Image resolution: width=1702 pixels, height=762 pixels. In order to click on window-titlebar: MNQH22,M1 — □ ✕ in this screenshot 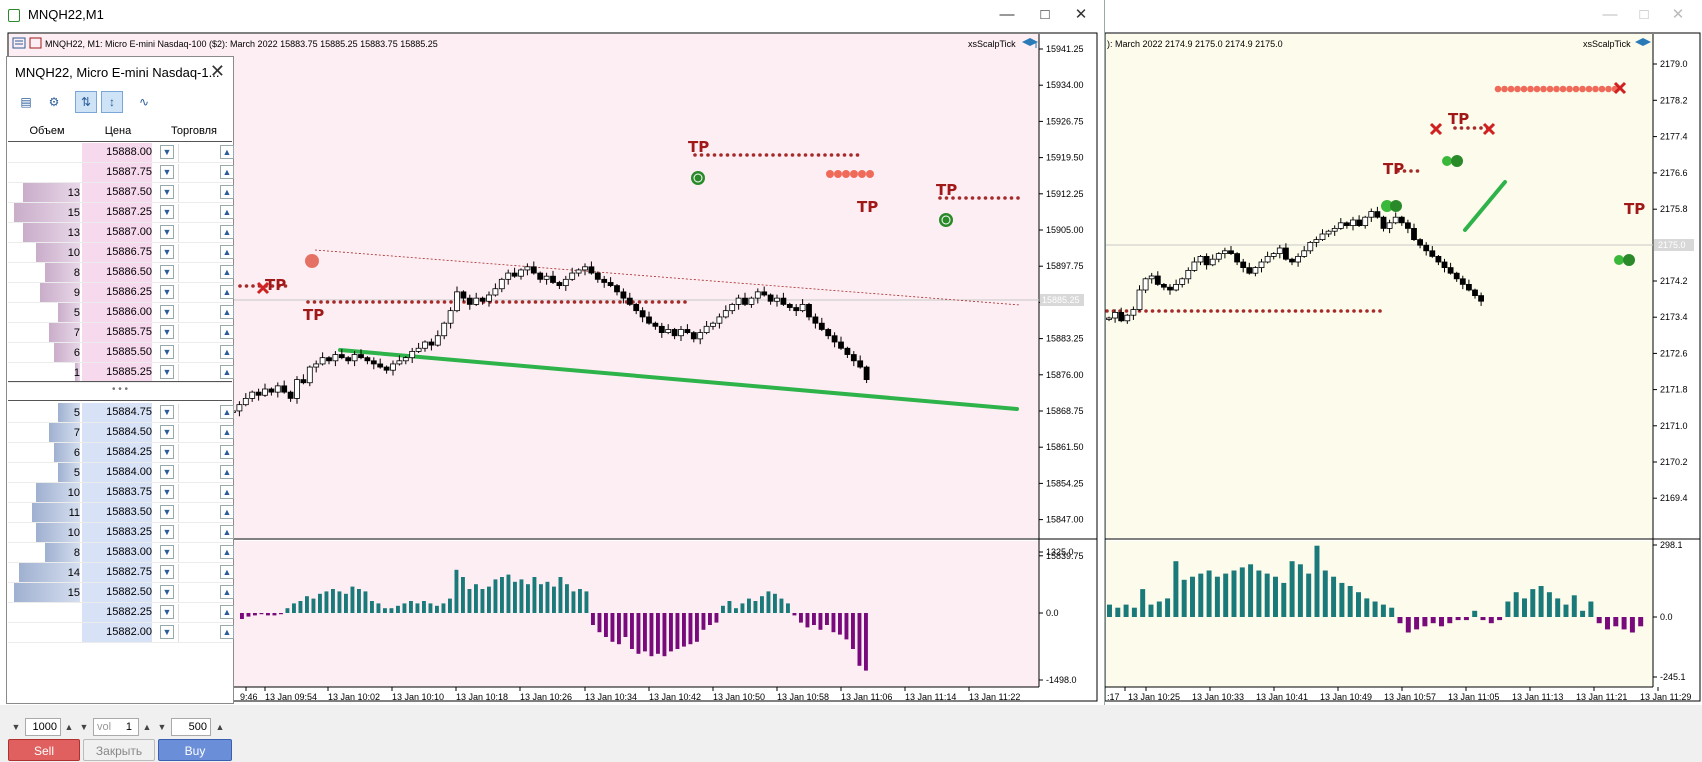, I will do `click(552, 15)`.